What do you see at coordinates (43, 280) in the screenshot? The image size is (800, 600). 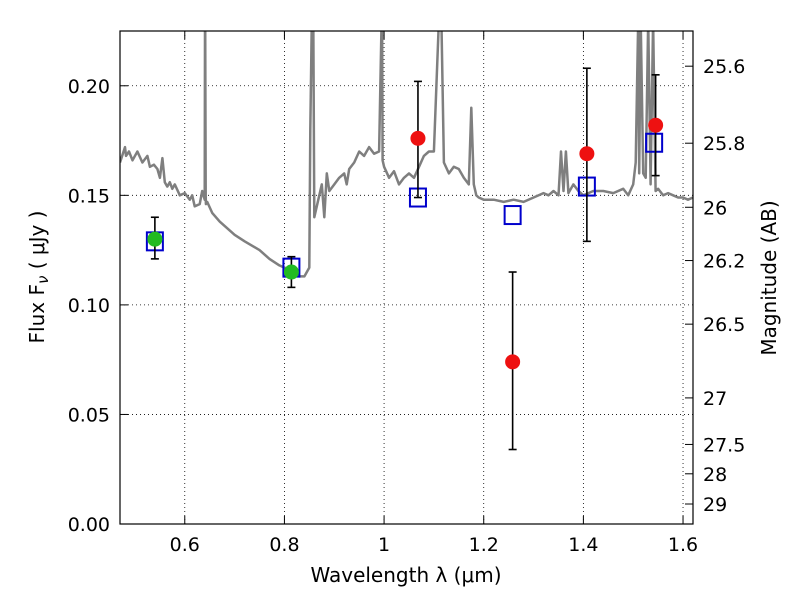 I see `y-axis-label-subscript: ν` at bounding box center [43, 280].